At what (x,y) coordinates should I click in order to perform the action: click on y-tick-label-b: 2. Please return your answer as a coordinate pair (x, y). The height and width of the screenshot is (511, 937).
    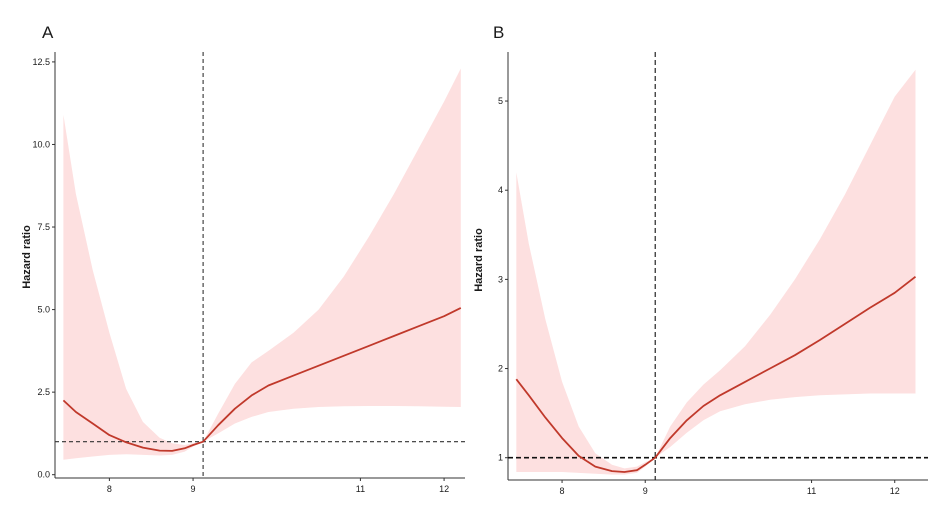
    Looking at the image, I should click on (500, 369).